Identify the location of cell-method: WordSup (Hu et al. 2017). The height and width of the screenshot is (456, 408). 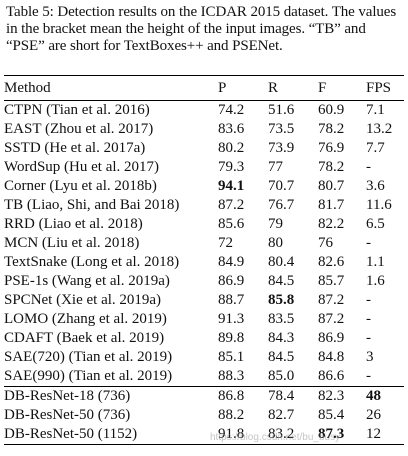
(82, 167).